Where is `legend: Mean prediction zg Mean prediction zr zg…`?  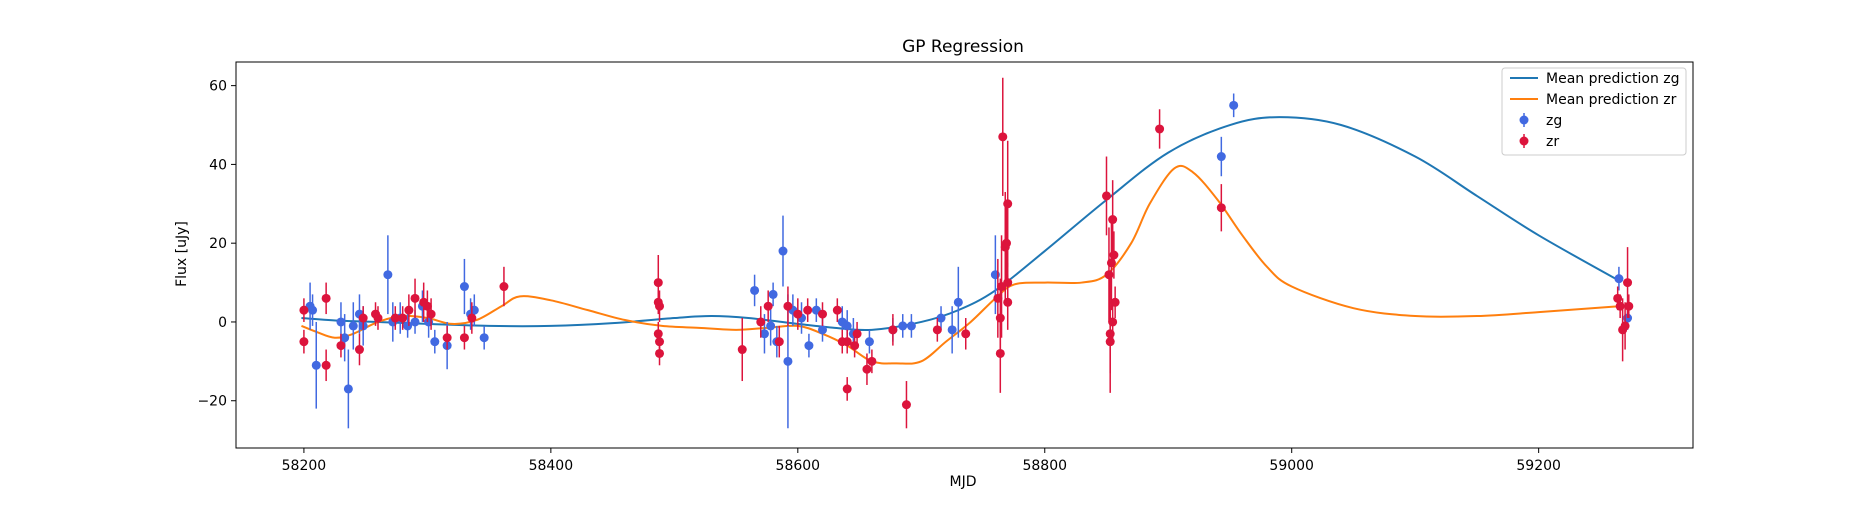
legend: Mean prediction zg Mean prediction zr zg… is located at coordinates (1594, 111).